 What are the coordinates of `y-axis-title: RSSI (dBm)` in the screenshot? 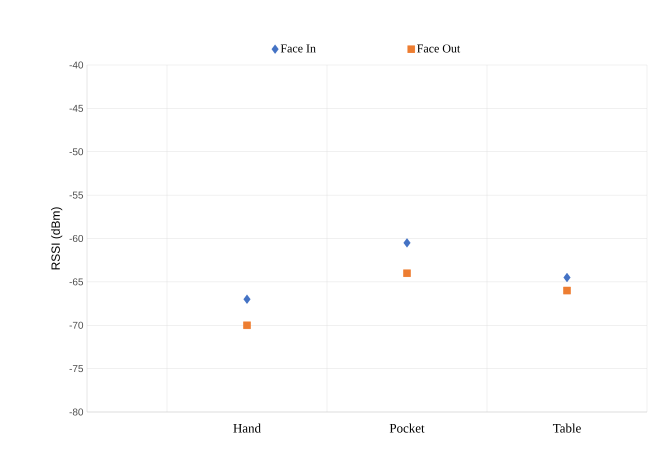 It's located at (56, 238).